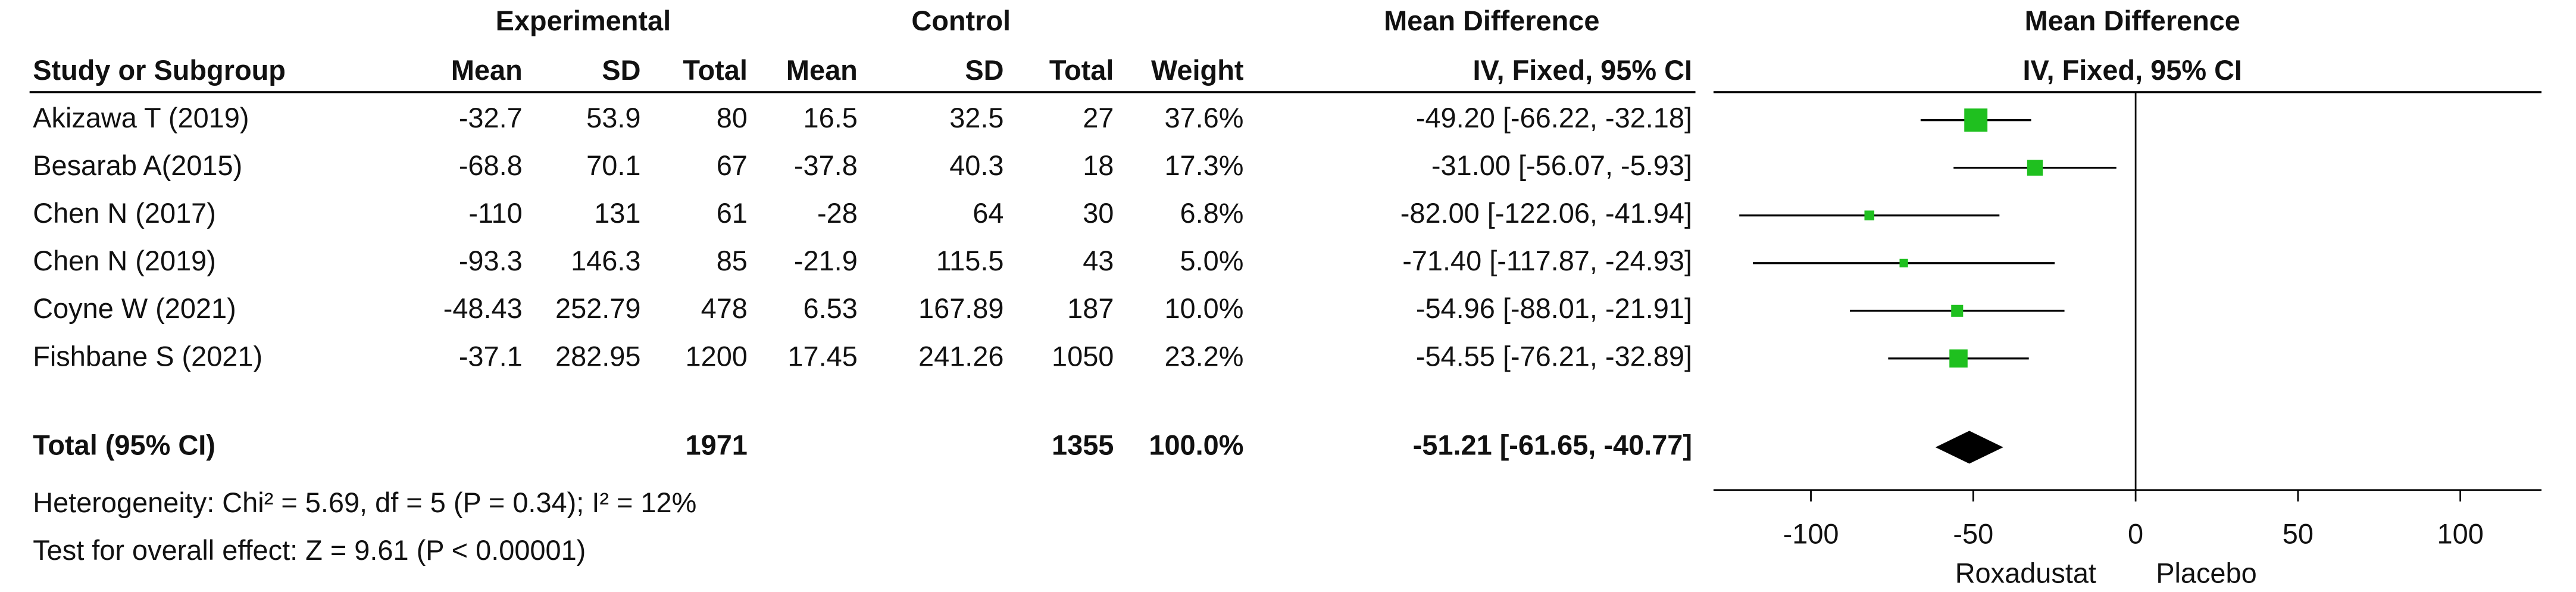  I want to click on ci-label: -31.00 [-56.07, -5.93], so click(1561, 165).